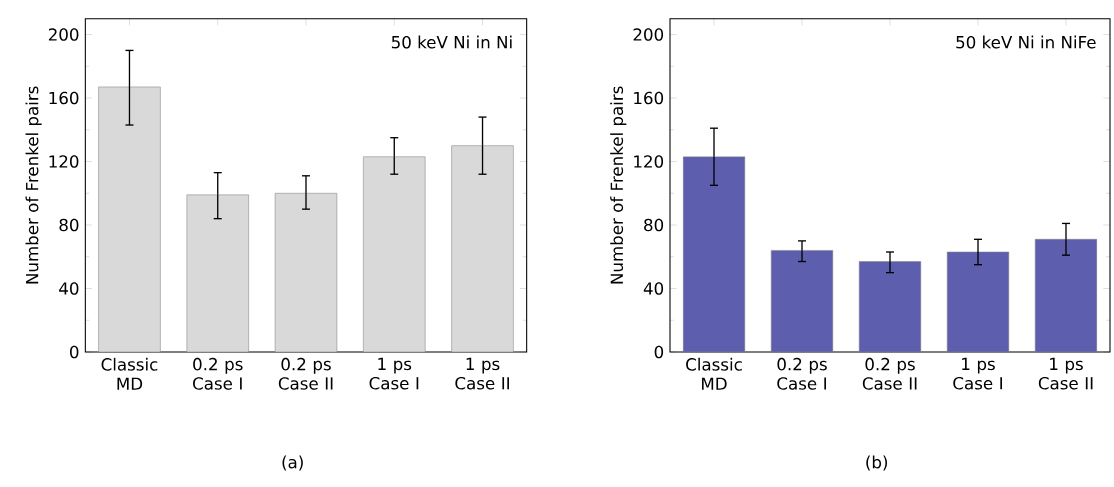 Image resolution: width=1114 pixels, height=487 pixels. Describe the element at coordinates (1026, 42) in the screenshot. I see `annotation: 50 keV Ni in NiFe` at that location.